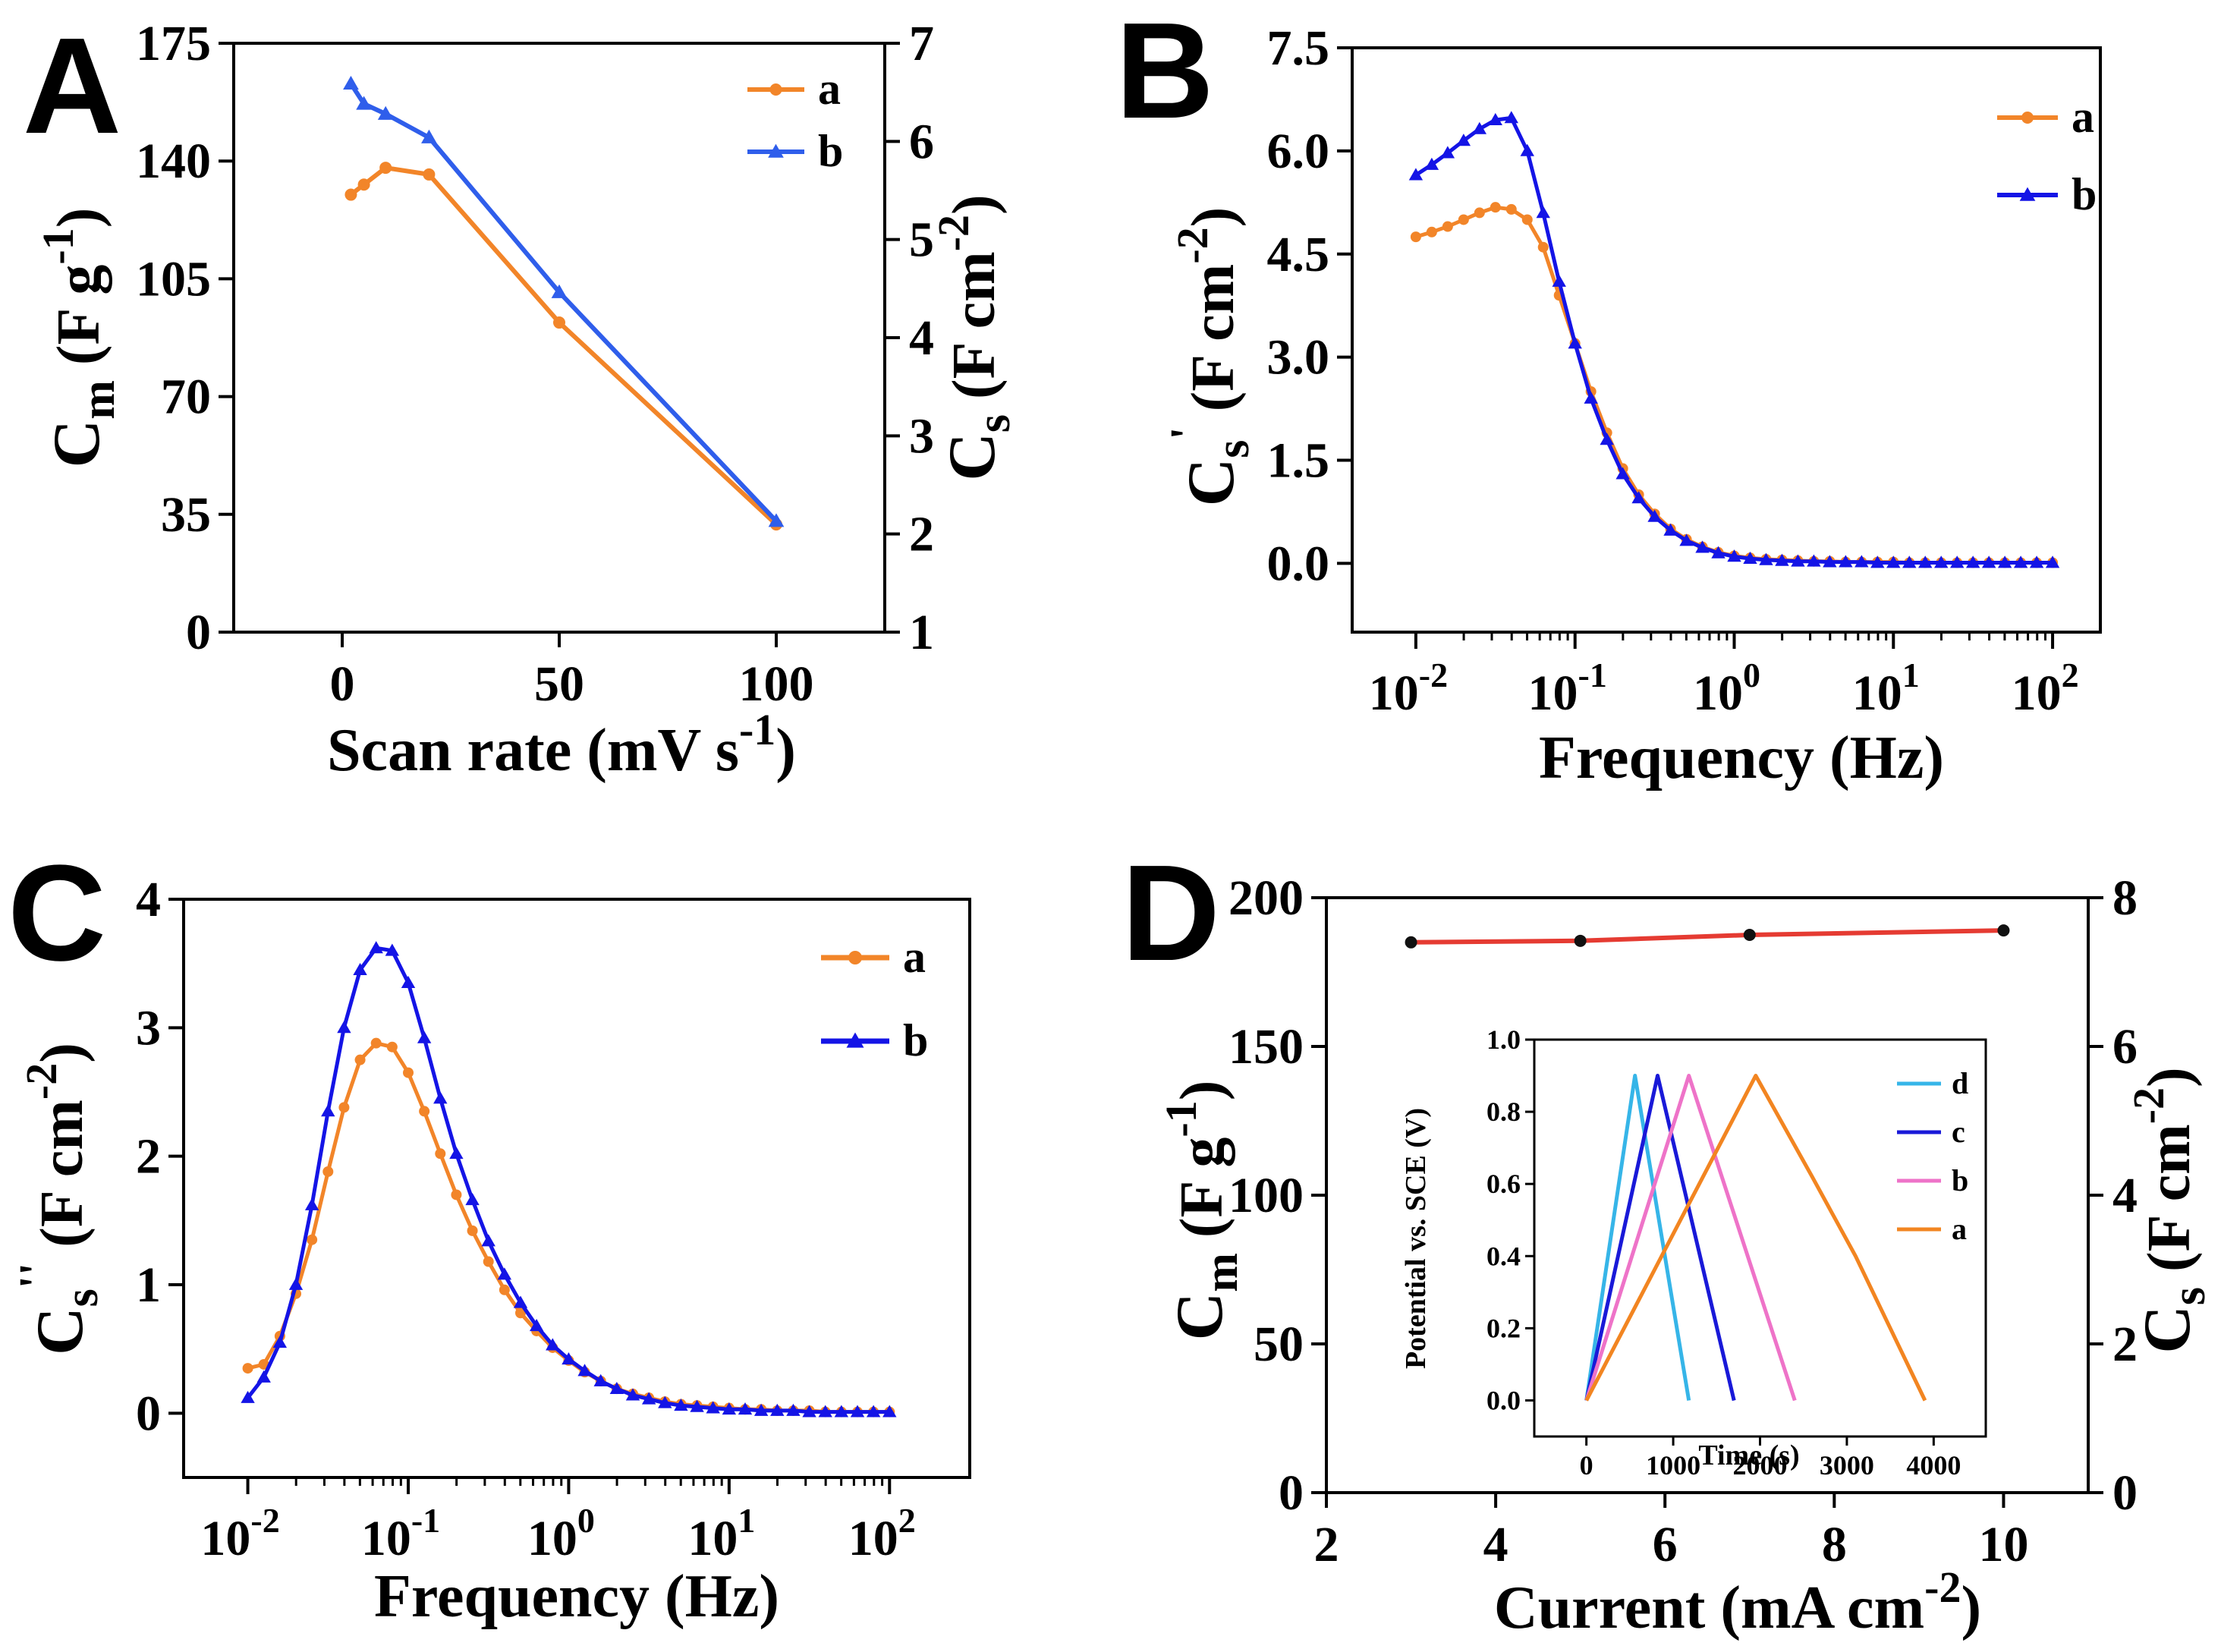 This screenshot has width=2221, height=1652. I want to click on x-axis-title-text: Scan rate (mV s, so click(533, 750).